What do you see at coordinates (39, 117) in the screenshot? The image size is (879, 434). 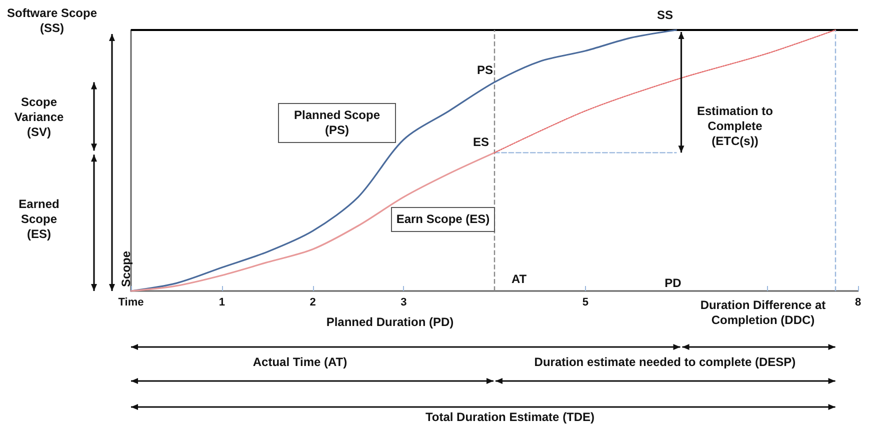 I see `text: Scope Variance (SV)` at bounding box center [39, 117].